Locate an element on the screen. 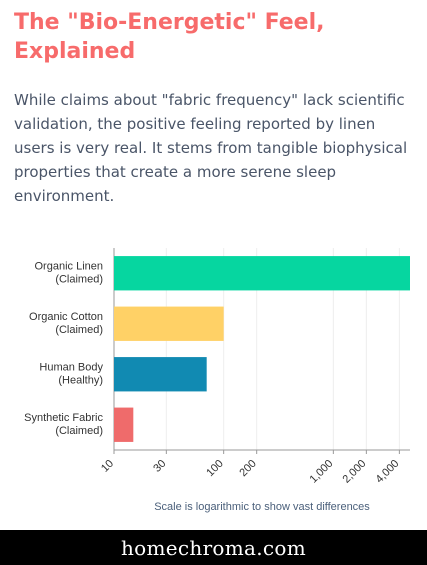  tick-label: 1,000 is located at coordinates (322, 472).